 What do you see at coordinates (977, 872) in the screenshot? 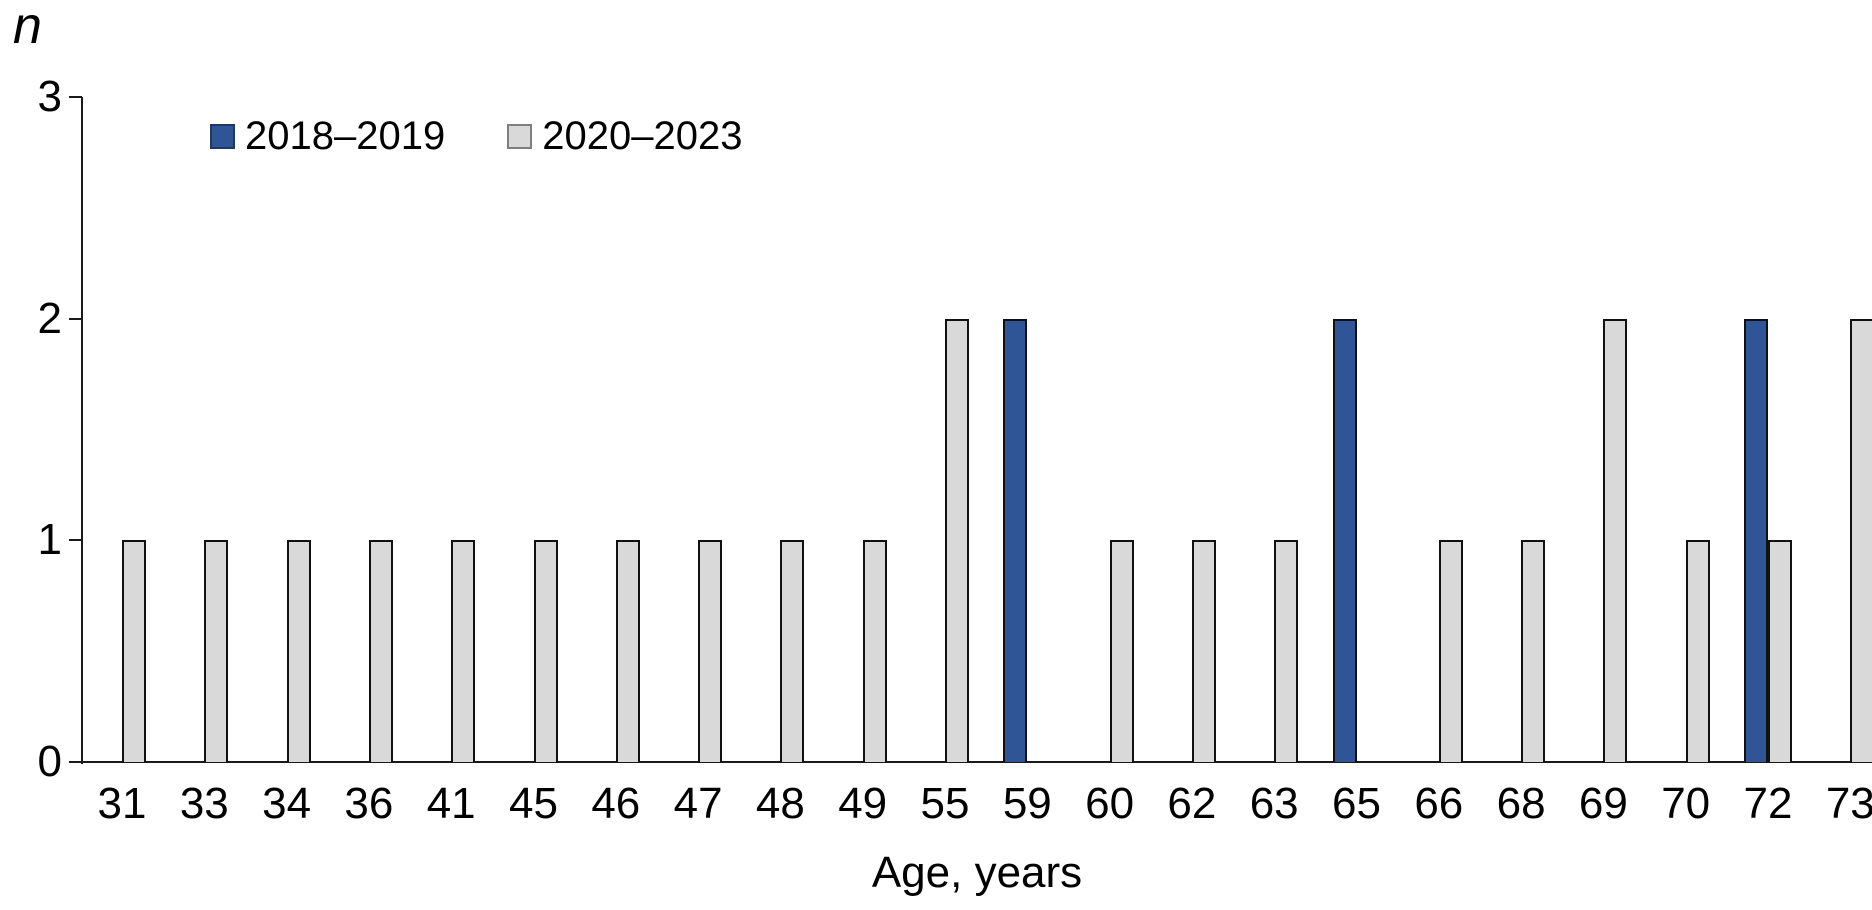
I see `x-axis-title: Age, years` at bounding box center [977, 872].